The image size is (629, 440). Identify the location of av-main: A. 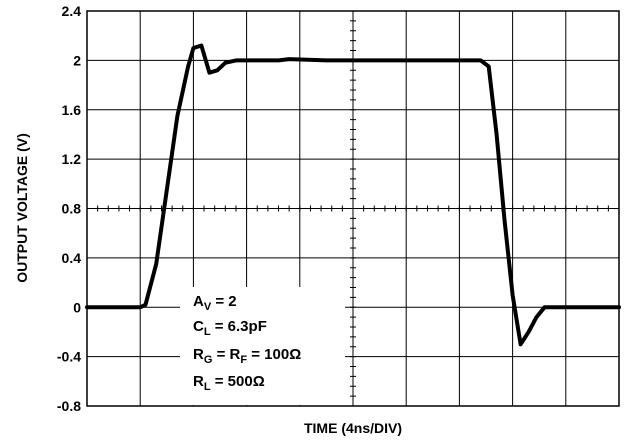
(198, 301).